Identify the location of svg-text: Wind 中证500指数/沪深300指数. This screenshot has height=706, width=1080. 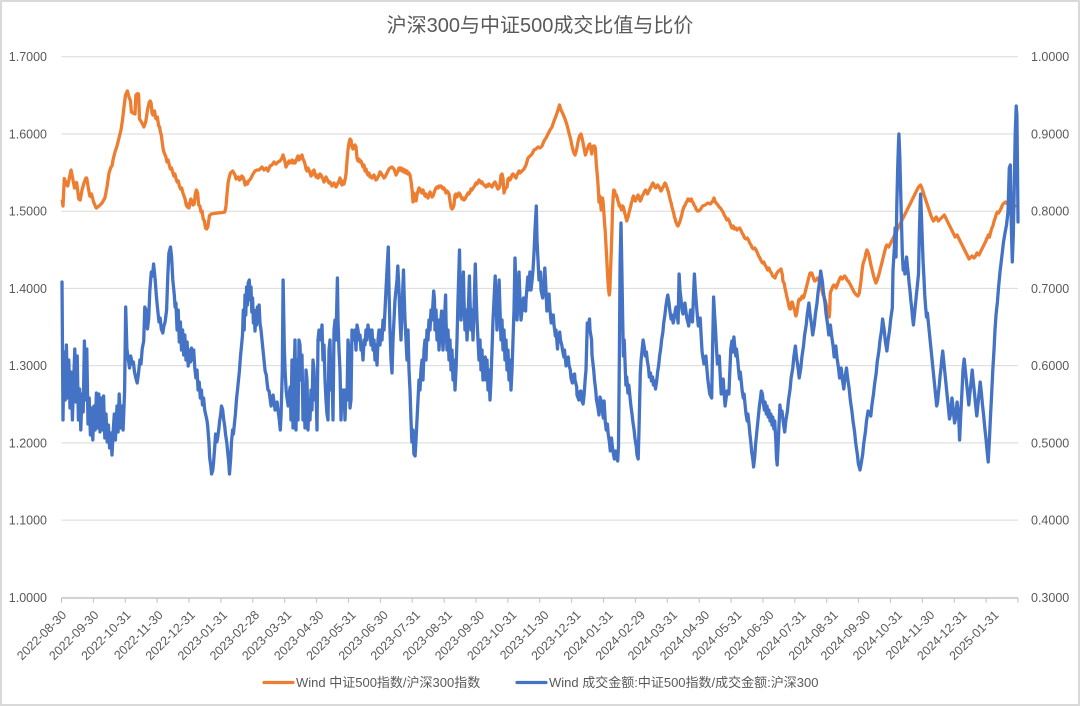
(388, 682).